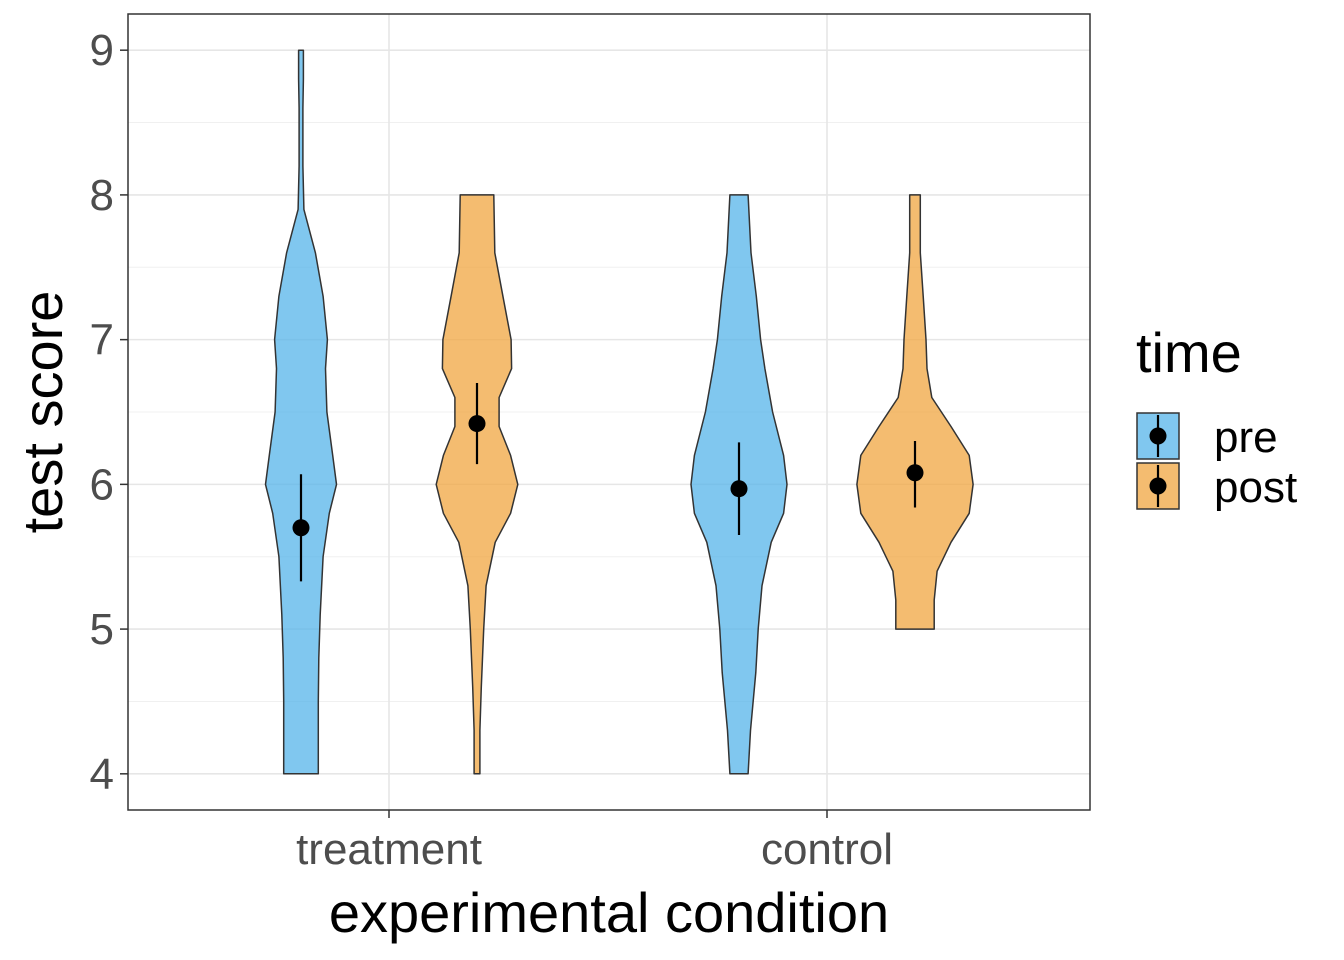  What do you see at coordinates (102, 629) in the screenshot?
I see `y-tick-label: 5` at bounding box center [102, 629].